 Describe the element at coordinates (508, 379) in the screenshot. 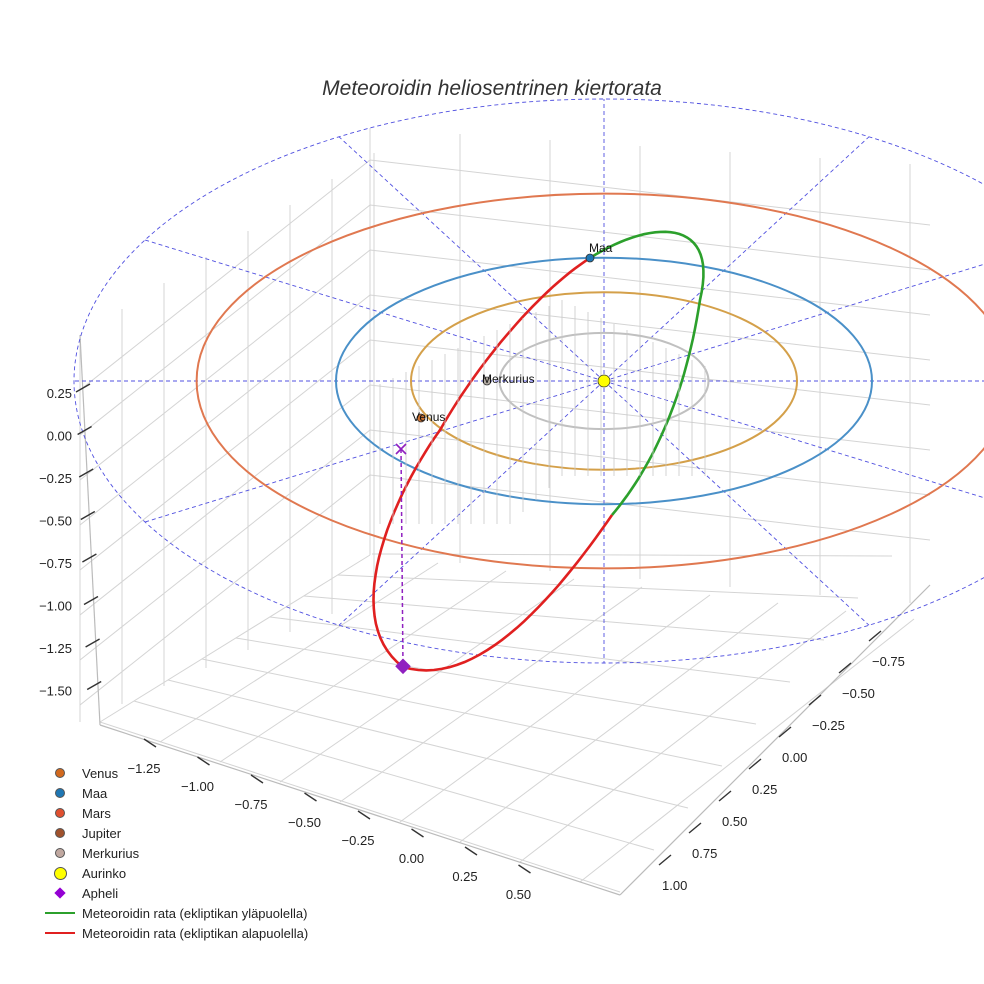

I see `body-label-merkurius: Merkurius` at that location.